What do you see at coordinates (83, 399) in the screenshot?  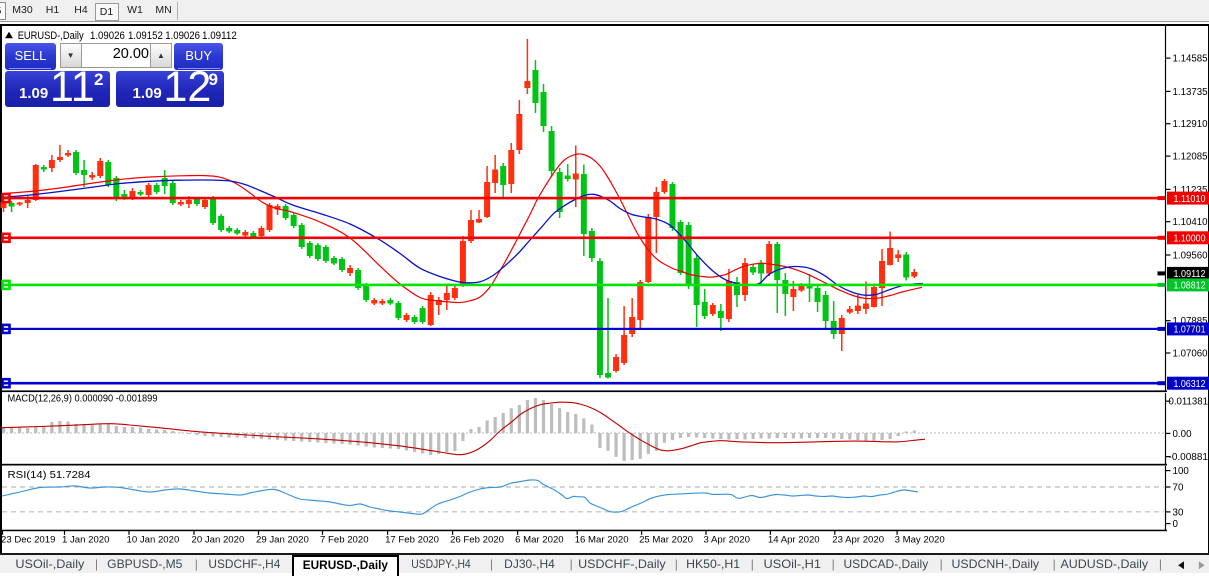 I see `svg-text:MACD(12,26,9) 0.000090 -0.0018: MACD(12,26,9) 0.000090 -0.001899` at bounding box center [83, 399].